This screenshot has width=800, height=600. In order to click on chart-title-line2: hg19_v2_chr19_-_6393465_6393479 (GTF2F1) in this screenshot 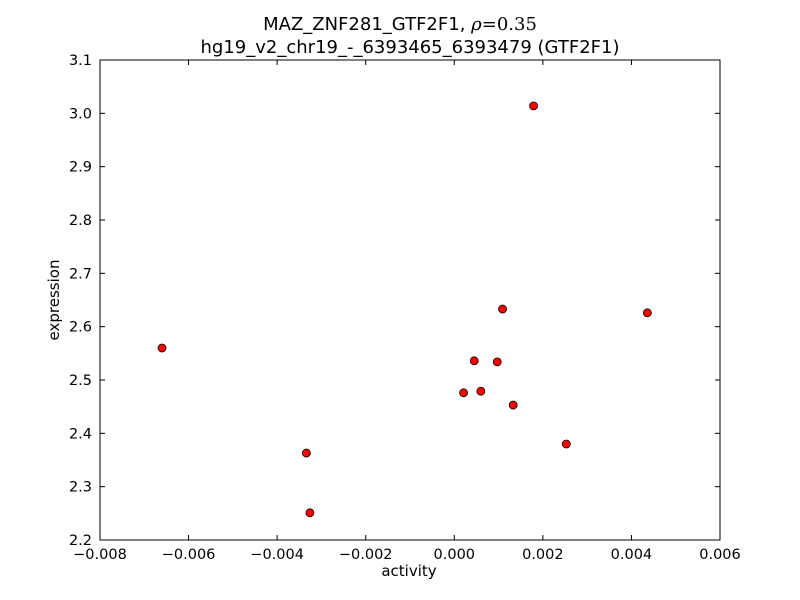, I will do `click(410, 47)`.